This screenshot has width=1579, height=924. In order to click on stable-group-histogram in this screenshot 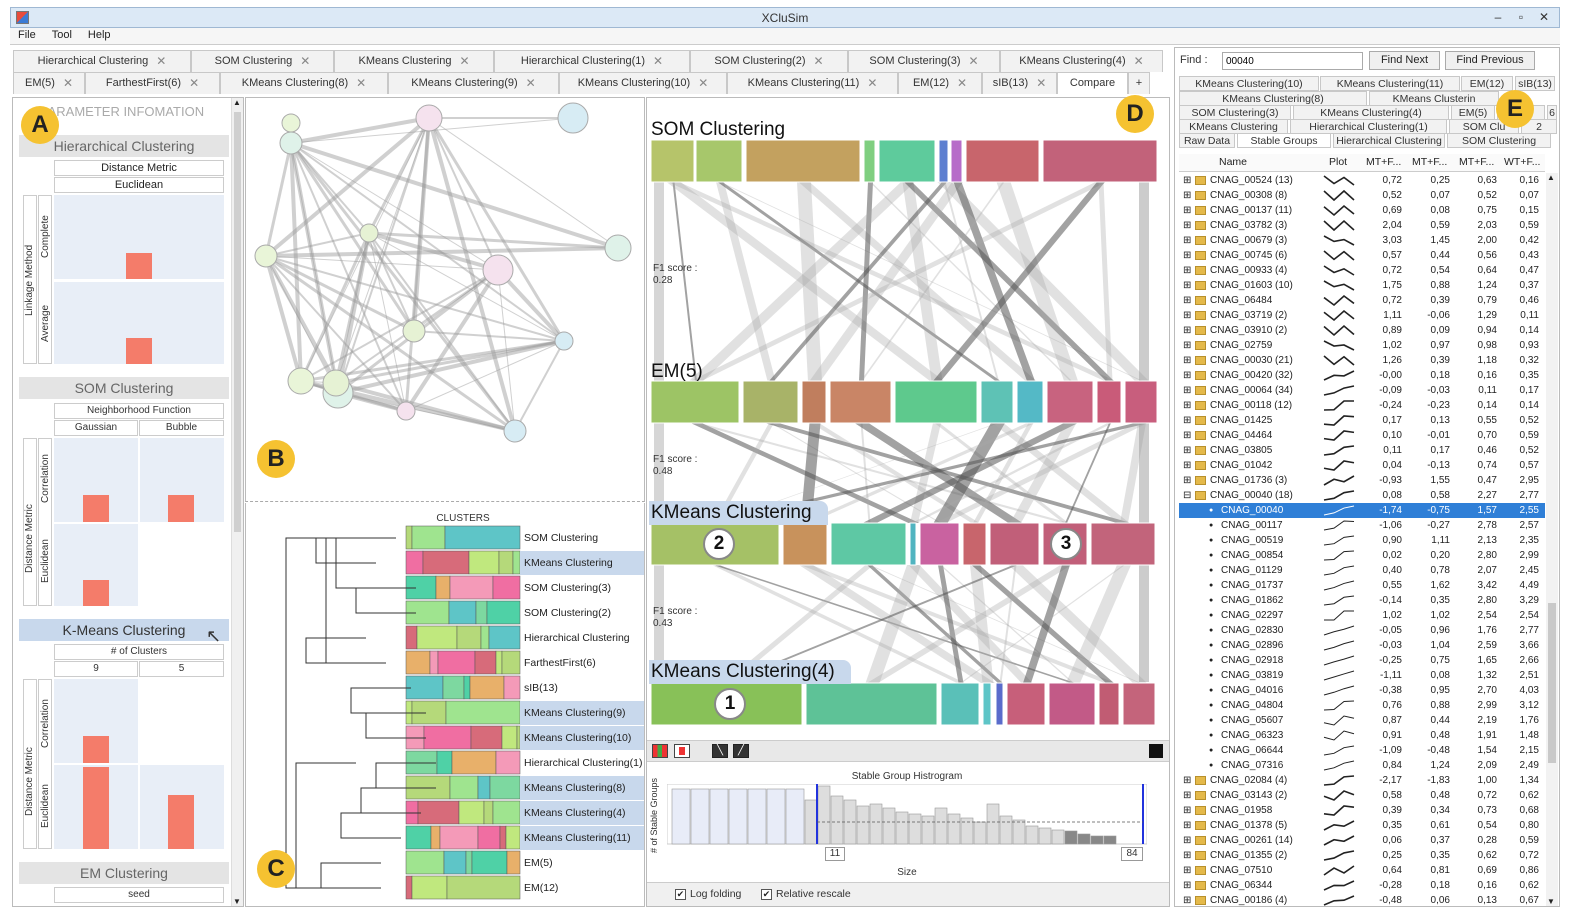, I will do `click(907, 819)`.